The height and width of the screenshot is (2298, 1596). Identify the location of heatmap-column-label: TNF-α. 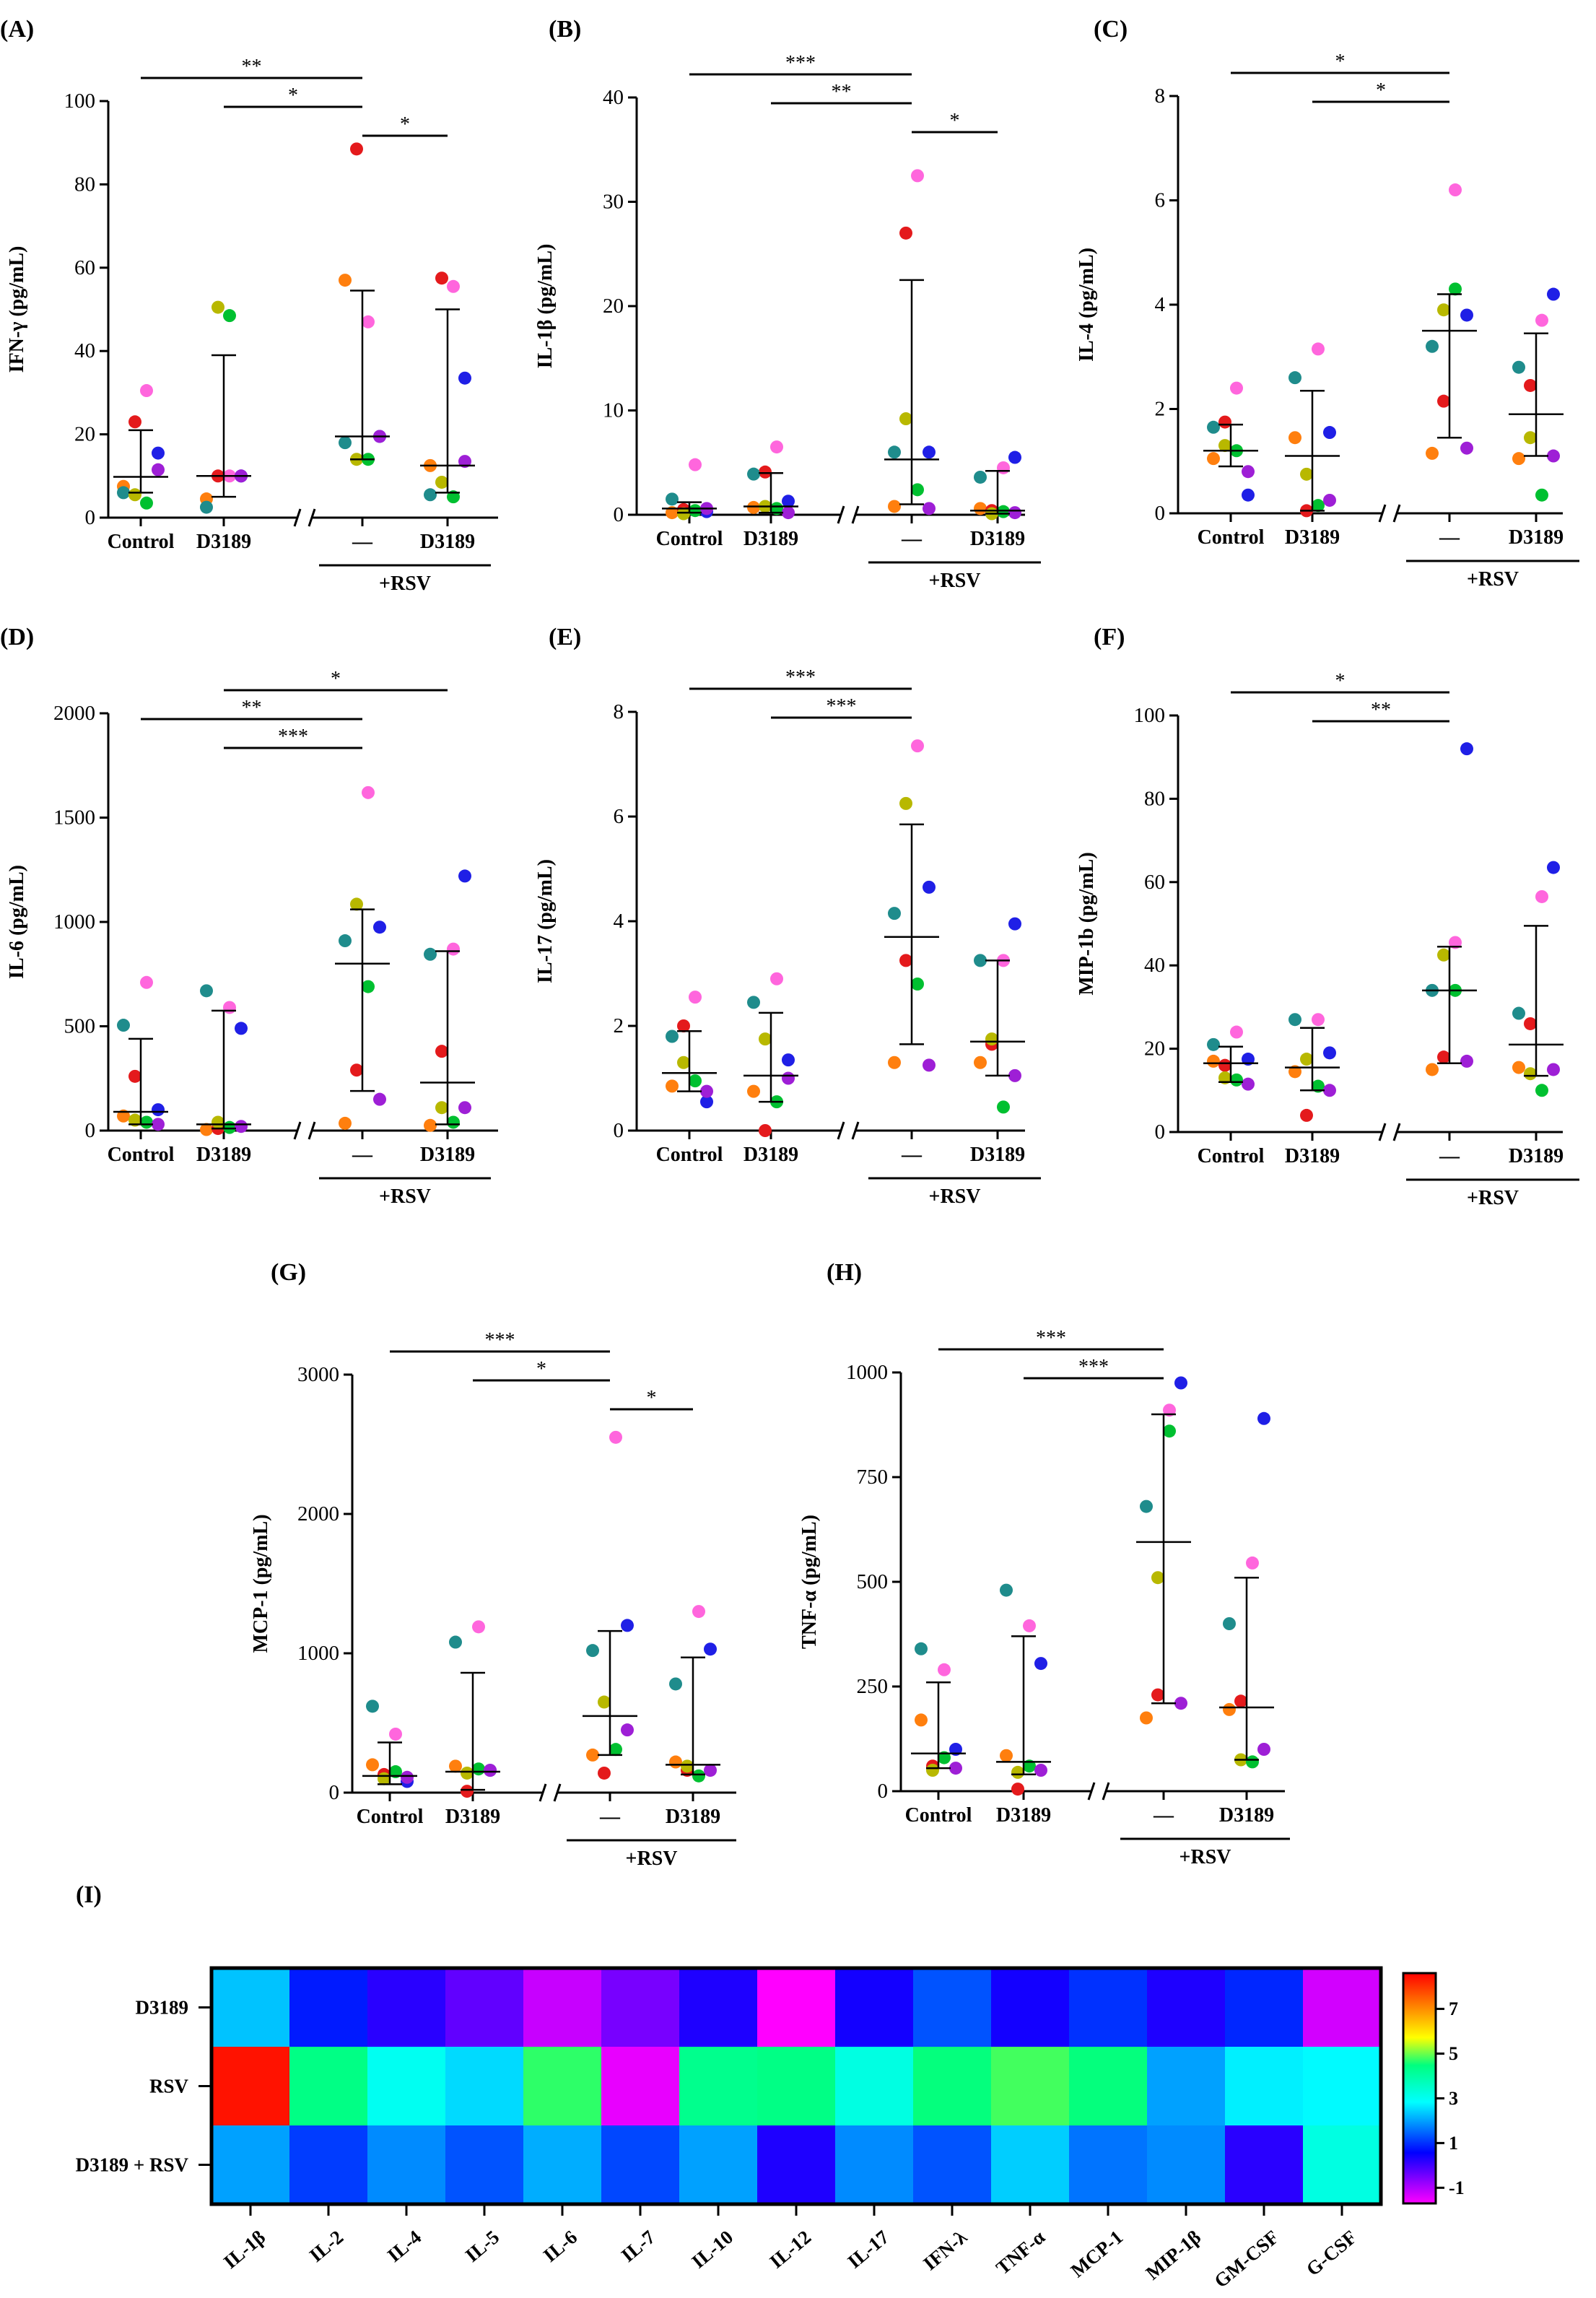
(1021, 2252).